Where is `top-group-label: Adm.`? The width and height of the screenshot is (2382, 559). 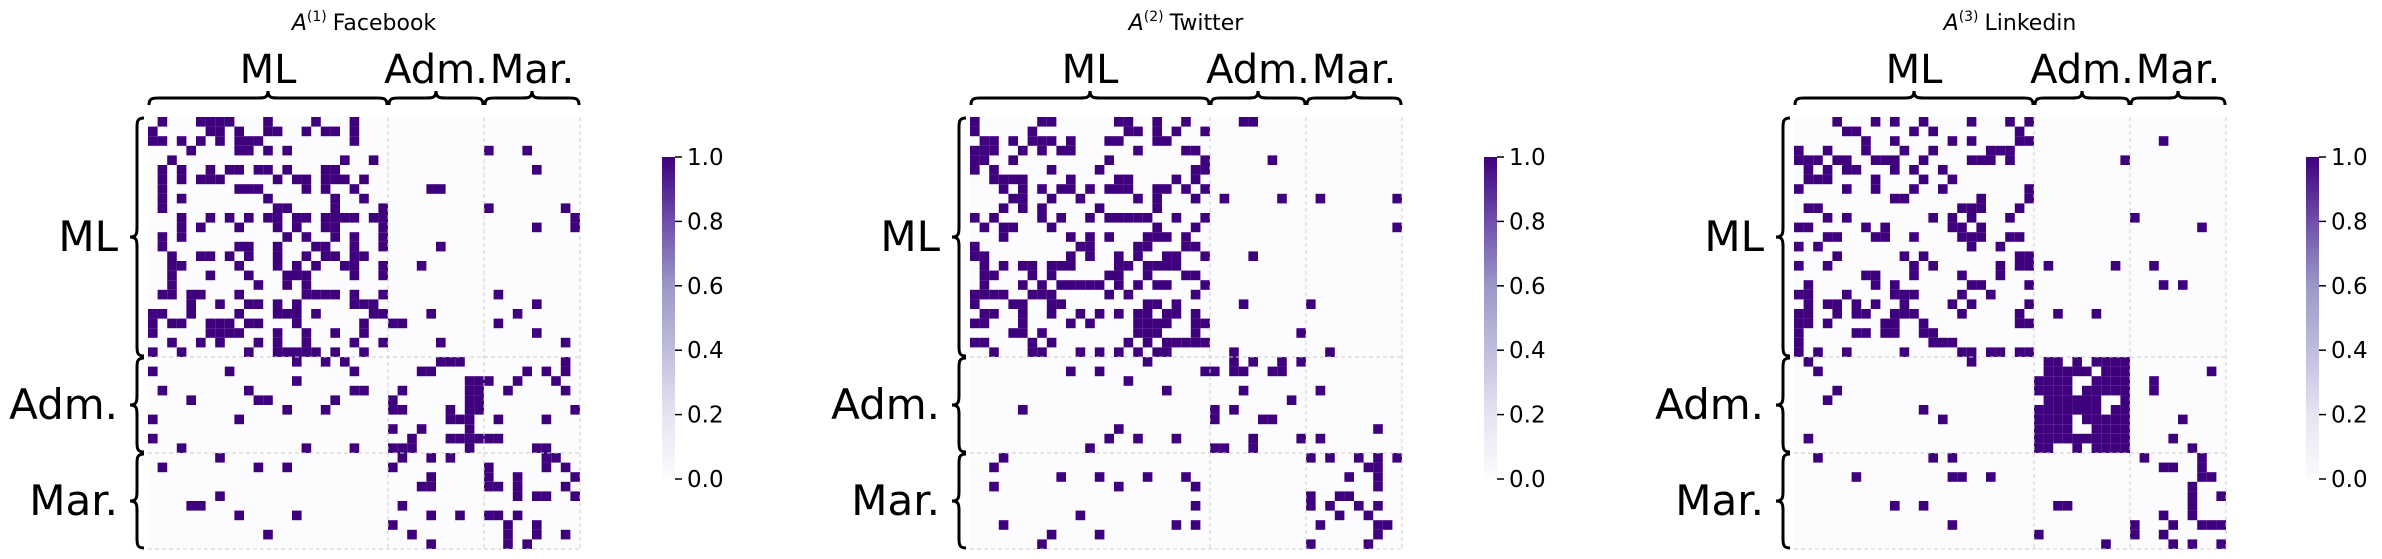 top-group-label: Adm. is located at coordinates (1258, 70).